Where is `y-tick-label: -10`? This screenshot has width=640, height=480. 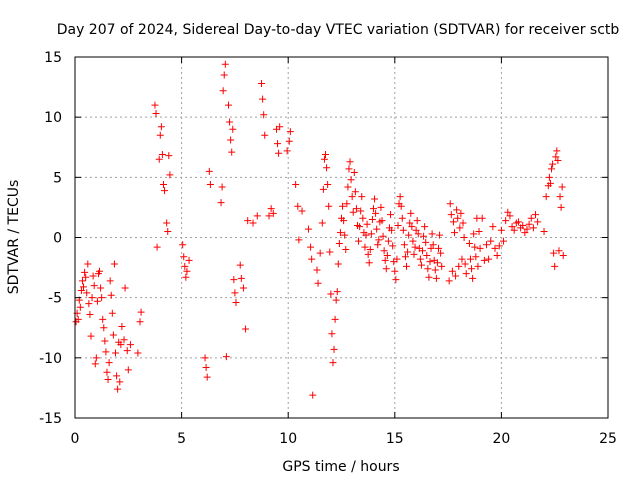 y-tick-label: -10 is located at coordinates (50, 359).